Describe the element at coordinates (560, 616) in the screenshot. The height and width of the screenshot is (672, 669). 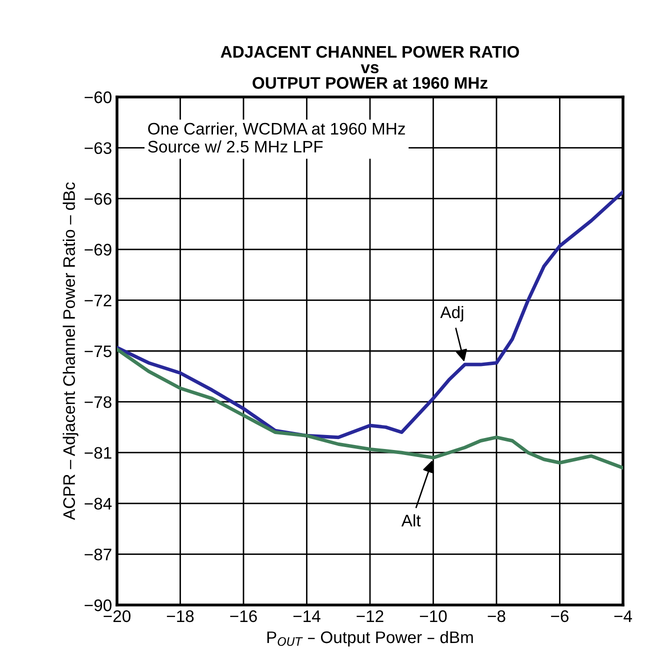
I see `x-tick-label: −6` at that location.